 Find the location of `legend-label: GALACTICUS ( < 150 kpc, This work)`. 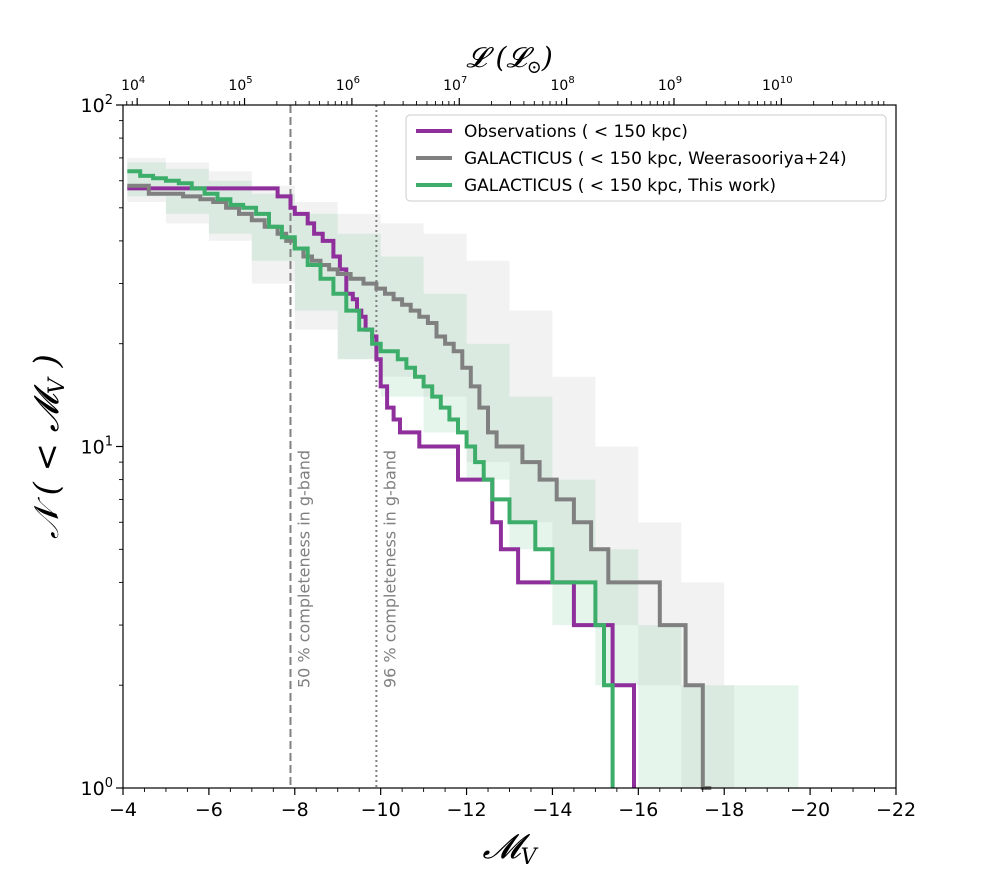

legend-label: GALACTICUS ( < 150 kpc, This work) is located at coordinates (620, 186).